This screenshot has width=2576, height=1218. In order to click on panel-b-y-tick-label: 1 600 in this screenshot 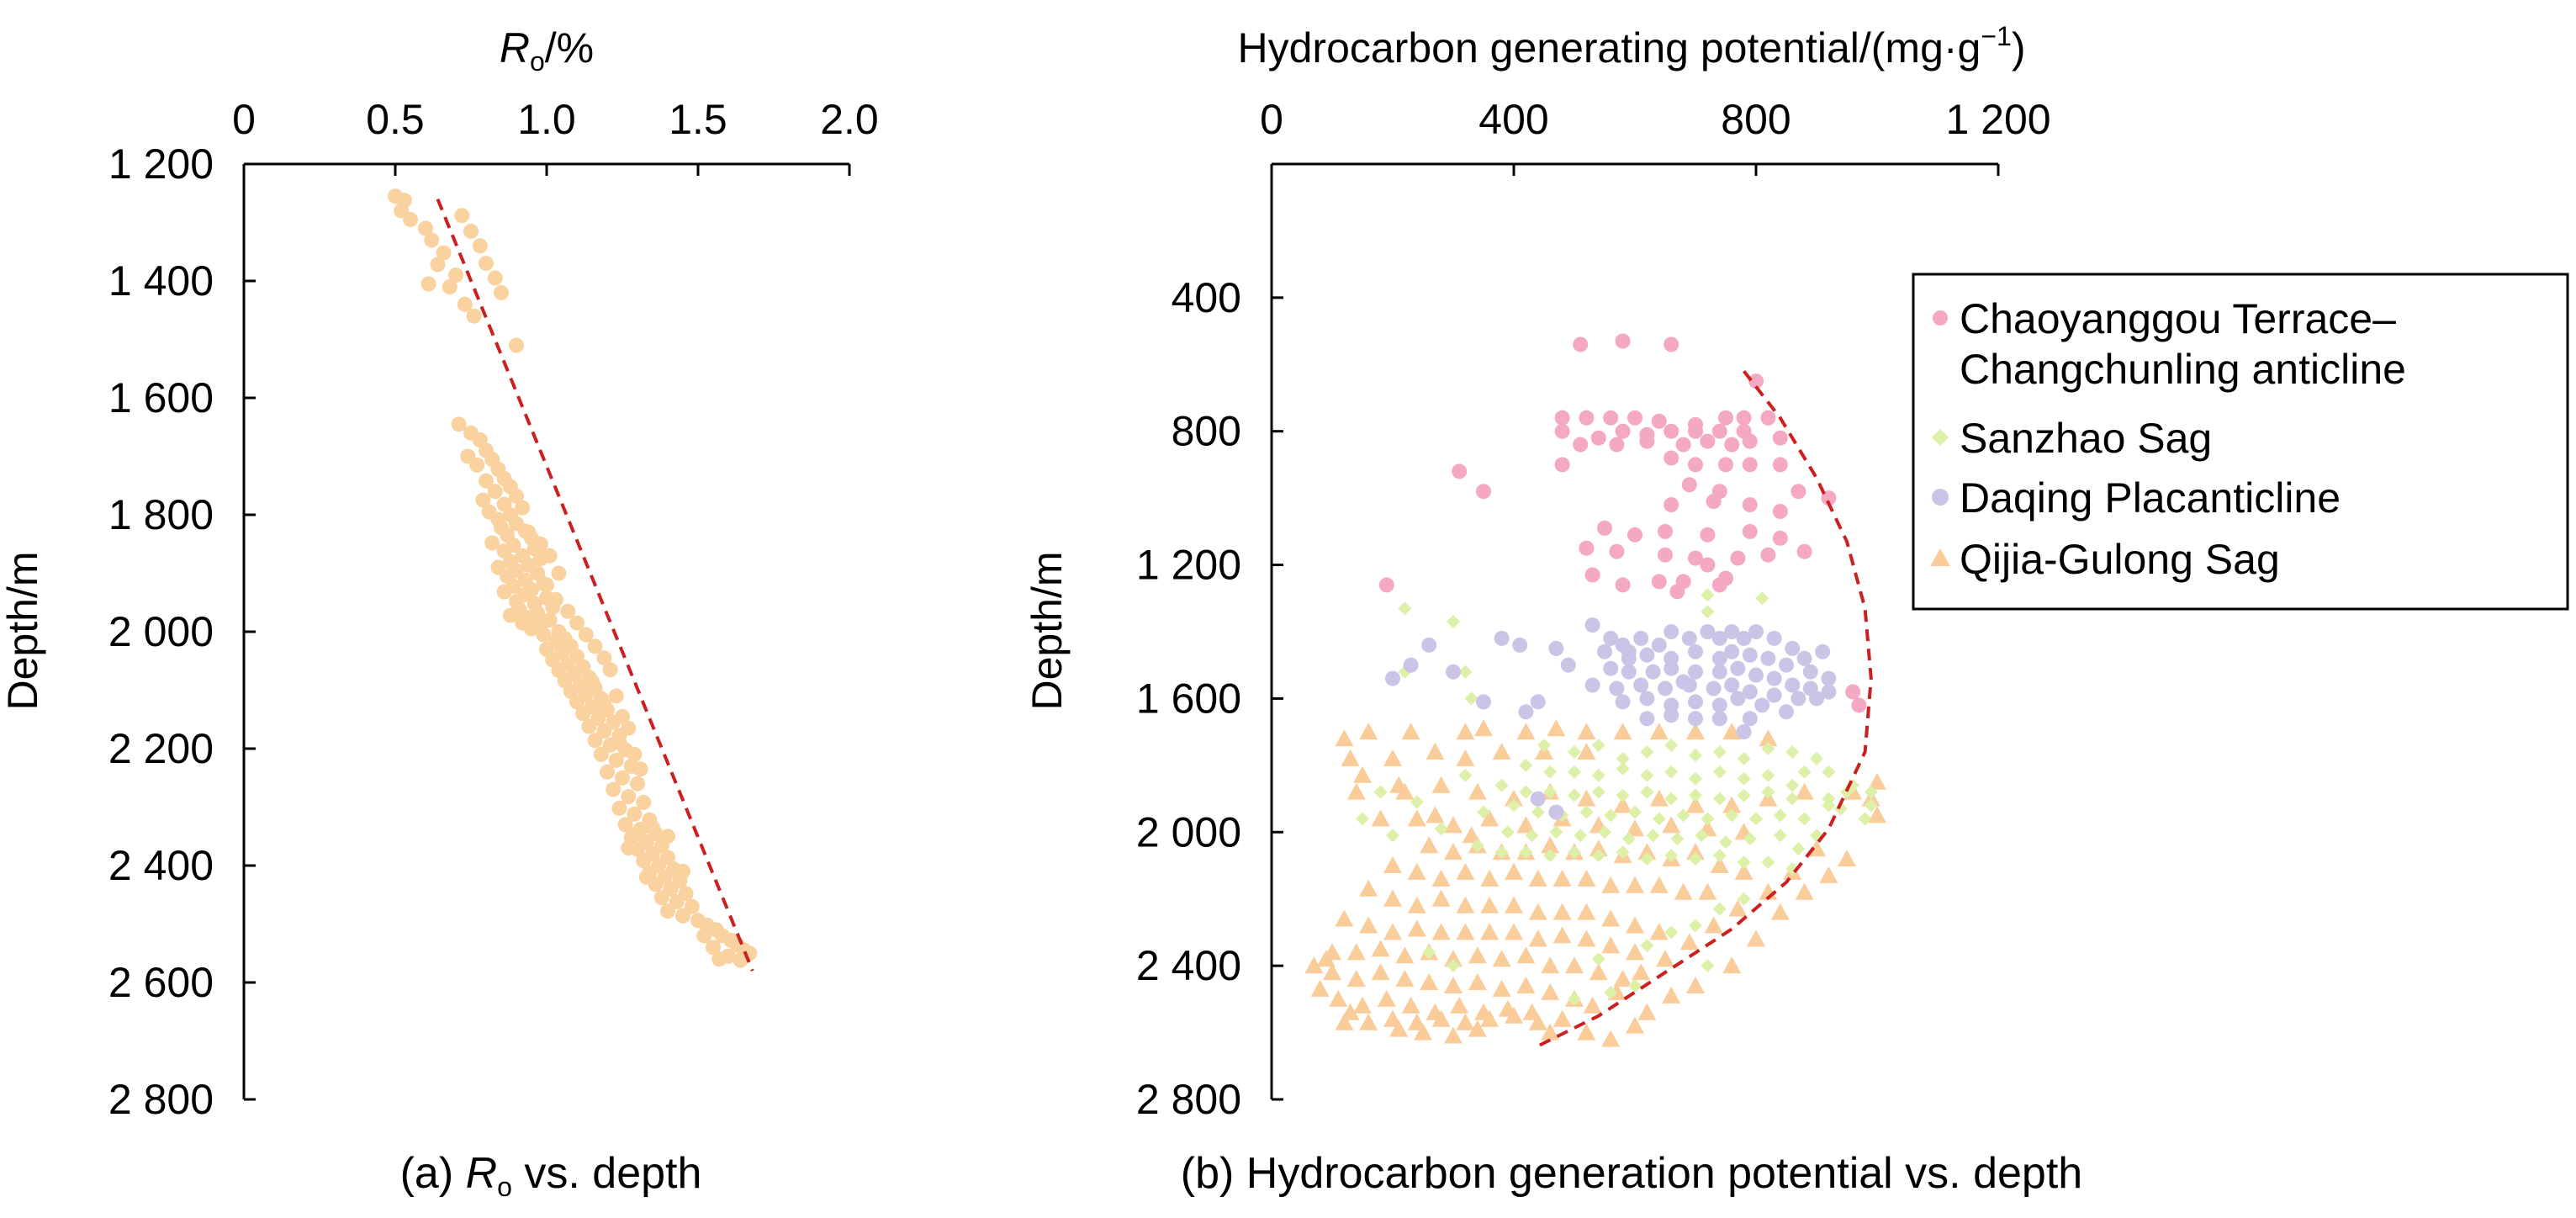, I will do `click(1188, 699)`.